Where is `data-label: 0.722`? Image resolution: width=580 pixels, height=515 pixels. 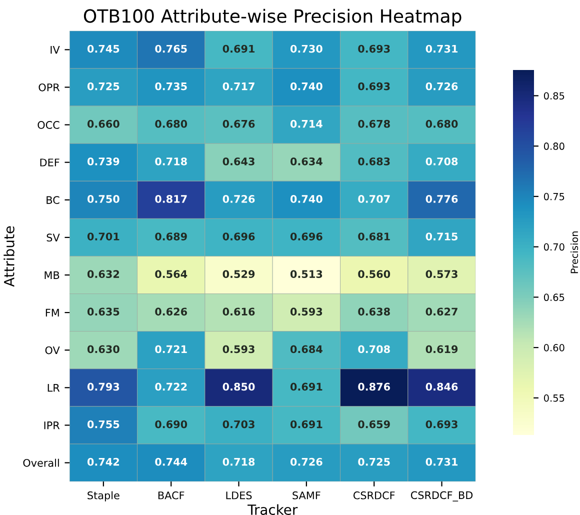 data-label: 0.722 is located at coordinates (171, 386).